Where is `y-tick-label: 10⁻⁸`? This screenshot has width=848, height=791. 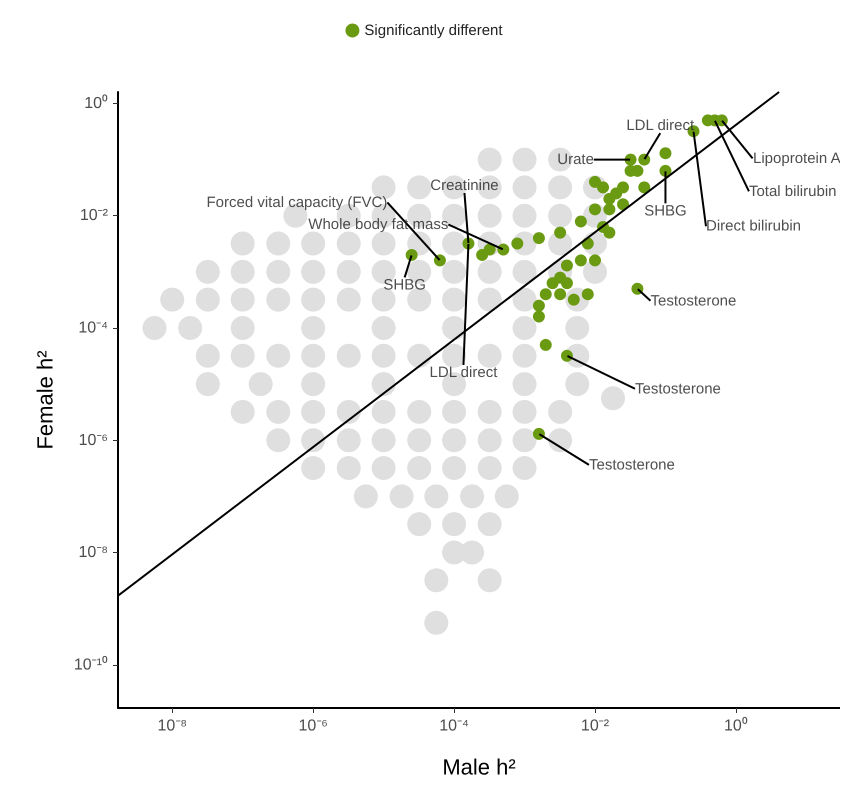
y-tick-label: 10⁻⁸ is located at coordinates (93, 553).